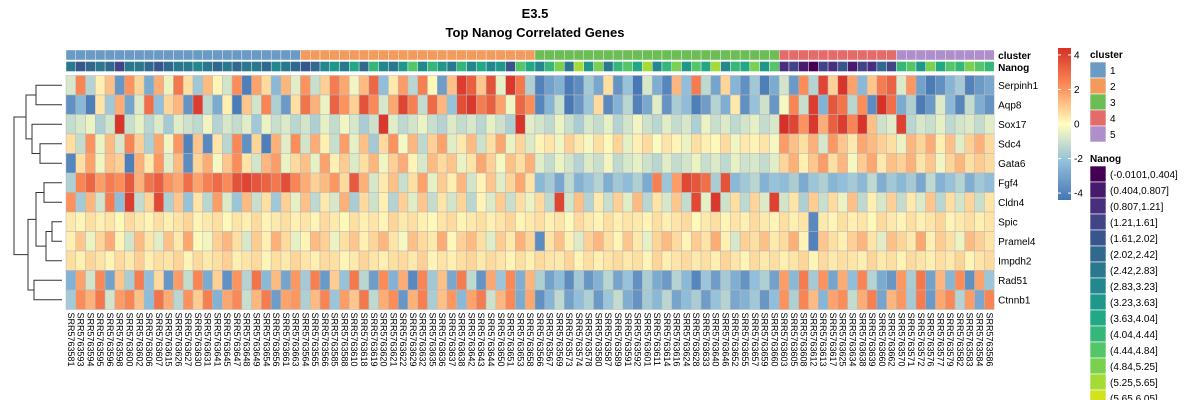 The image size is (1200, 400). I want to click on gene-label: Sox17, so click(1012, 125).